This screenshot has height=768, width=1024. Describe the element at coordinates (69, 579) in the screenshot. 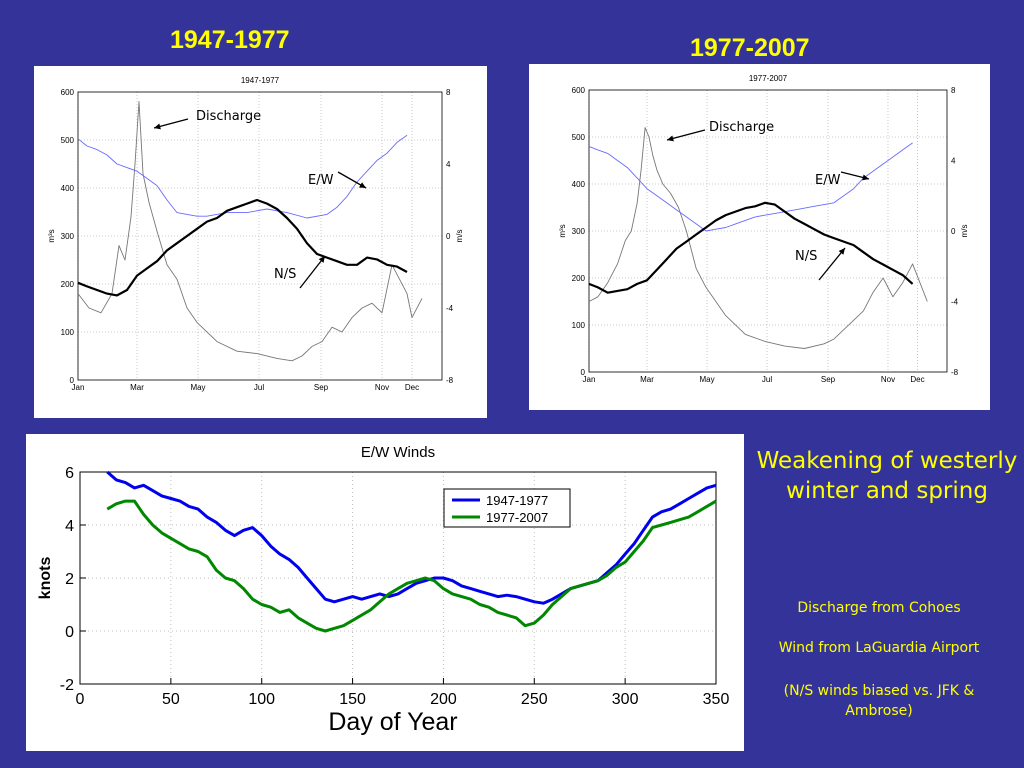

I see `y-tick-label: 2` at that location.